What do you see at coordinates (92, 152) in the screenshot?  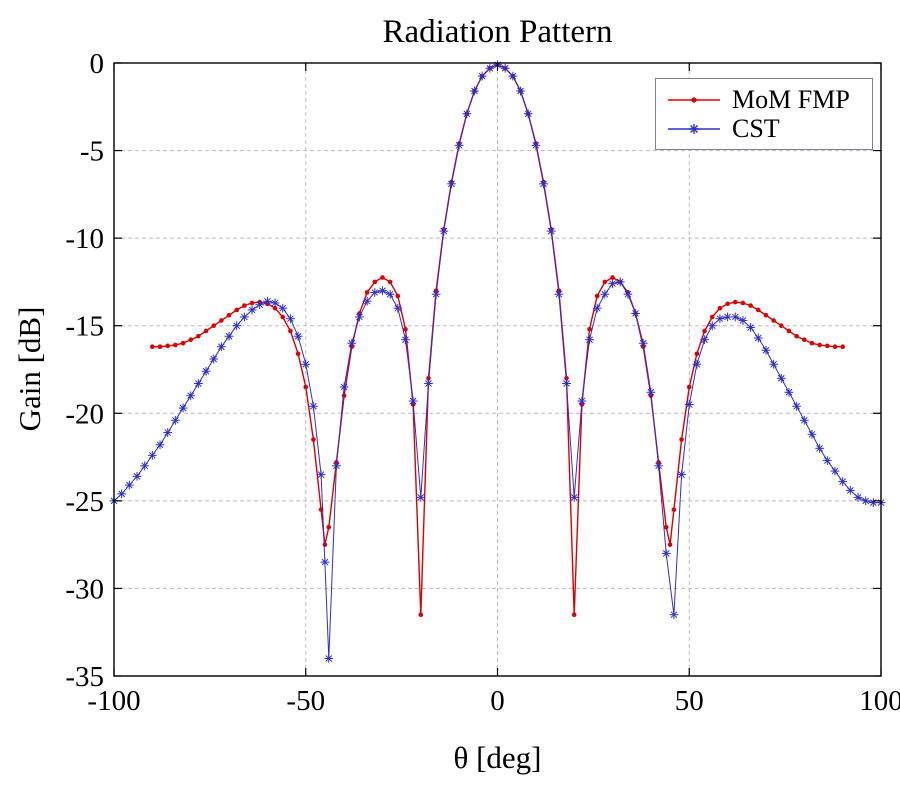 I see `y-tick-label: -5` at bounding box center [92, 152].